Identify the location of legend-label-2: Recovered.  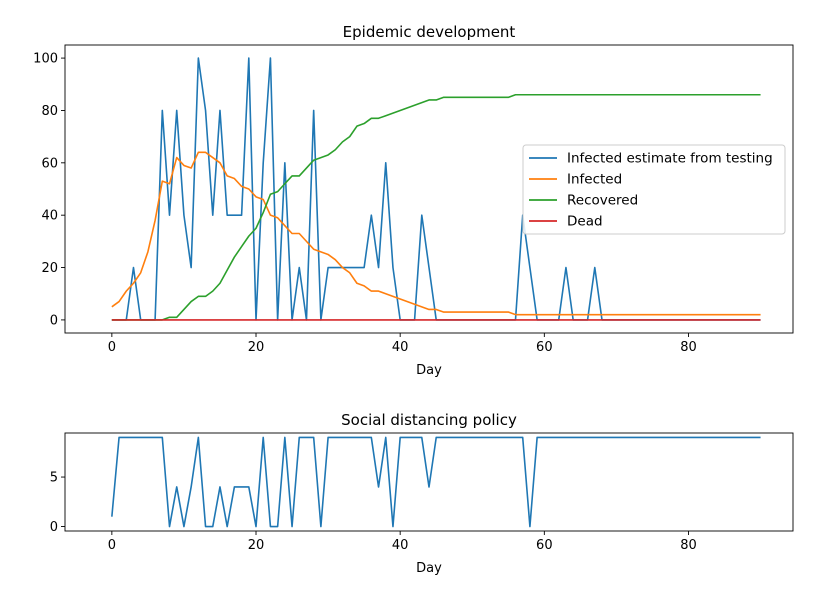
(602, 201).